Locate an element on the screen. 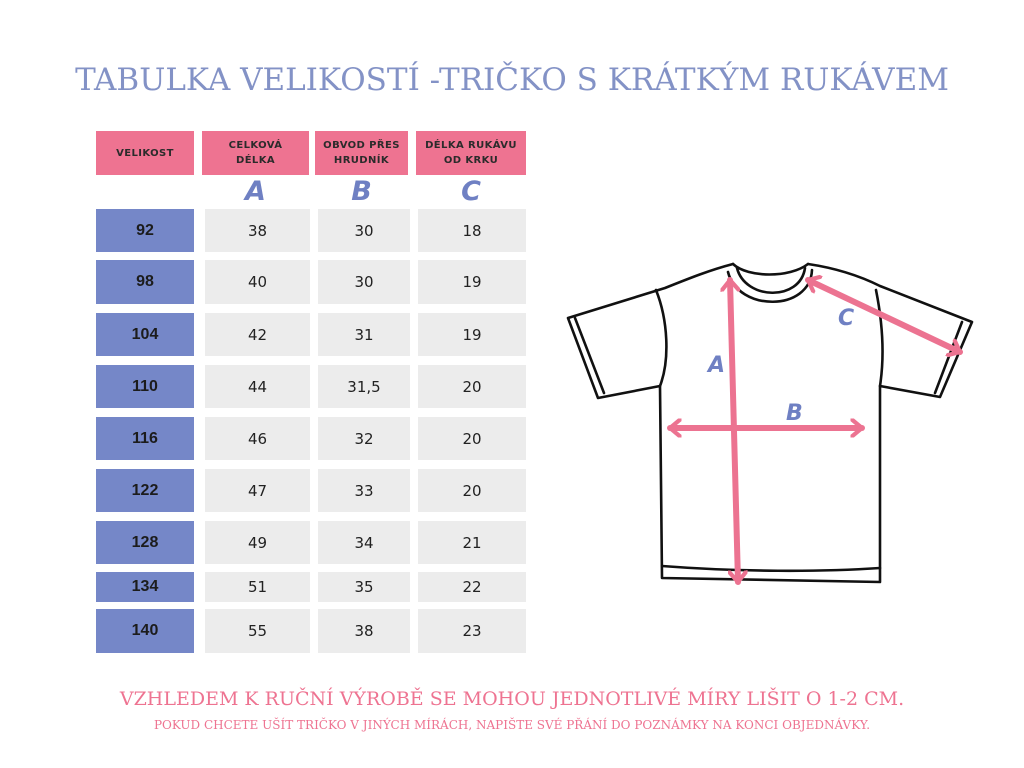 This screenshot has height=768, width=1024. chest-cell: 31 is located at coordinates (364, 334).